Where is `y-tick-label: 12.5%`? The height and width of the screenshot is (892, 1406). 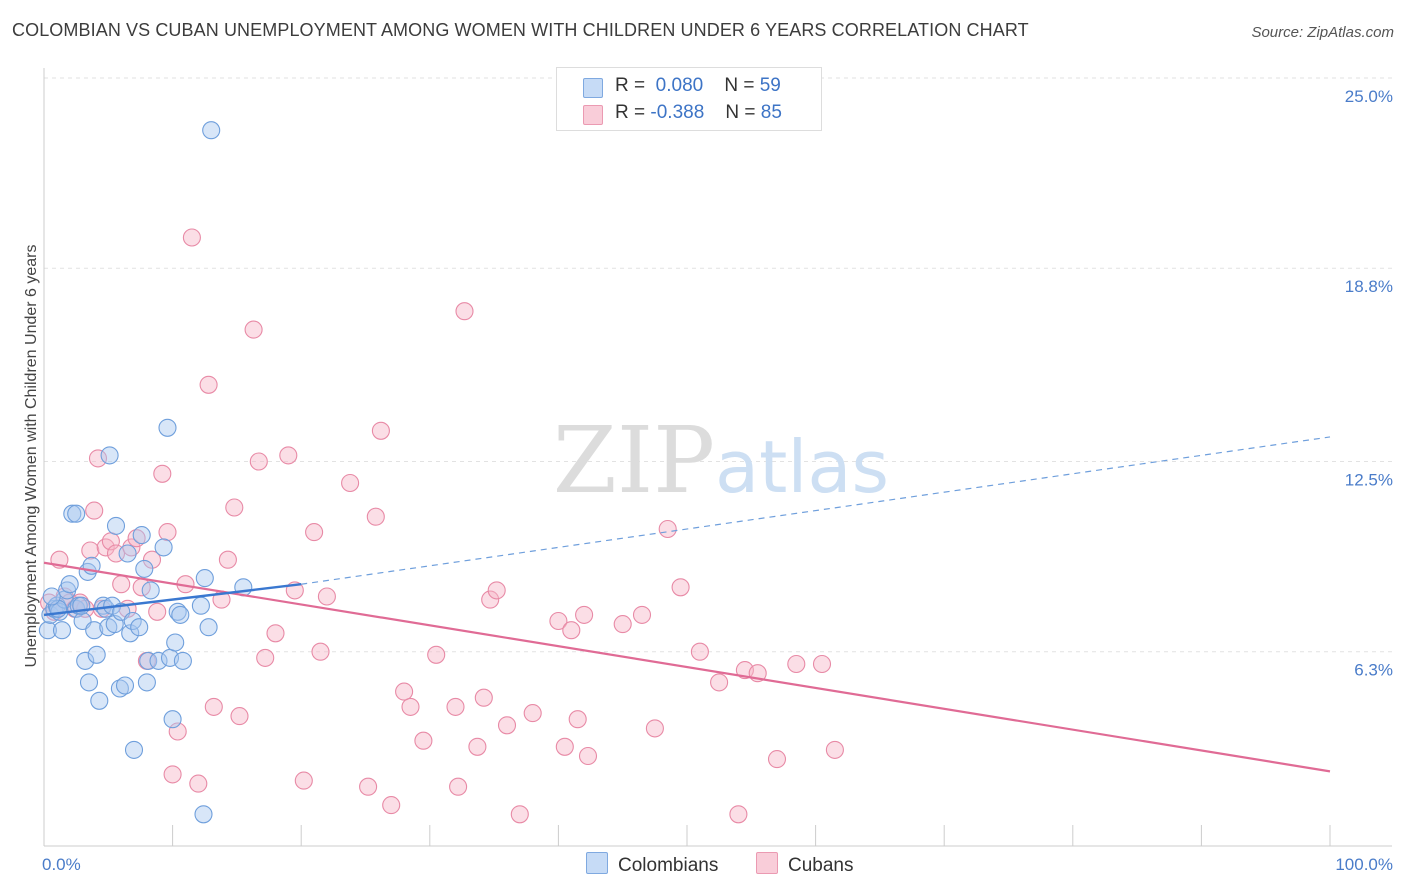 y-tick-label: 12.5% is located at coordinates (1369, 480).